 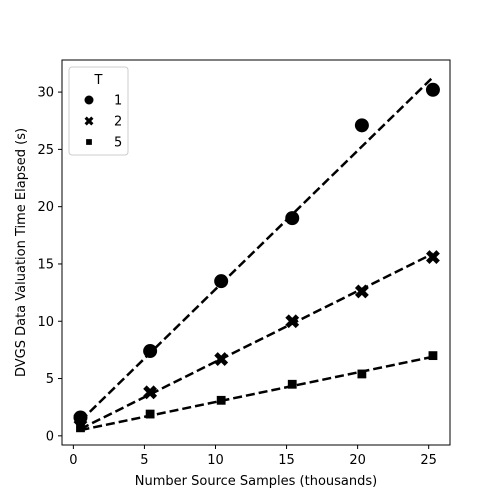 What do you see at coordinates (215, 460) in the screenshot?
I see `x-tick-label: 10` at bounding box center [215, 460].